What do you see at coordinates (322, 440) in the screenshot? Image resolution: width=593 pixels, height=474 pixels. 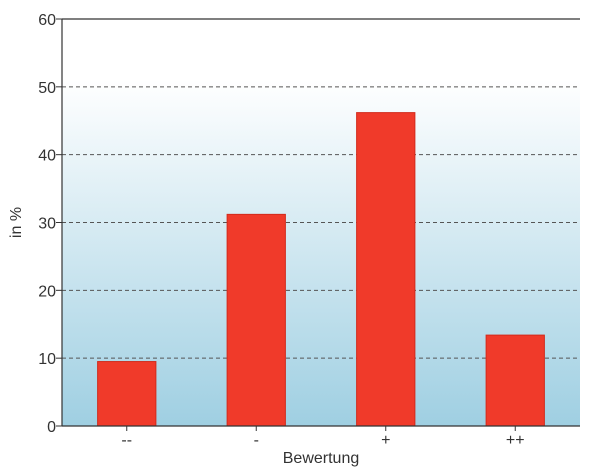 I see `x-tick-labels: -- - + ++` at bounding box center [322, 440].